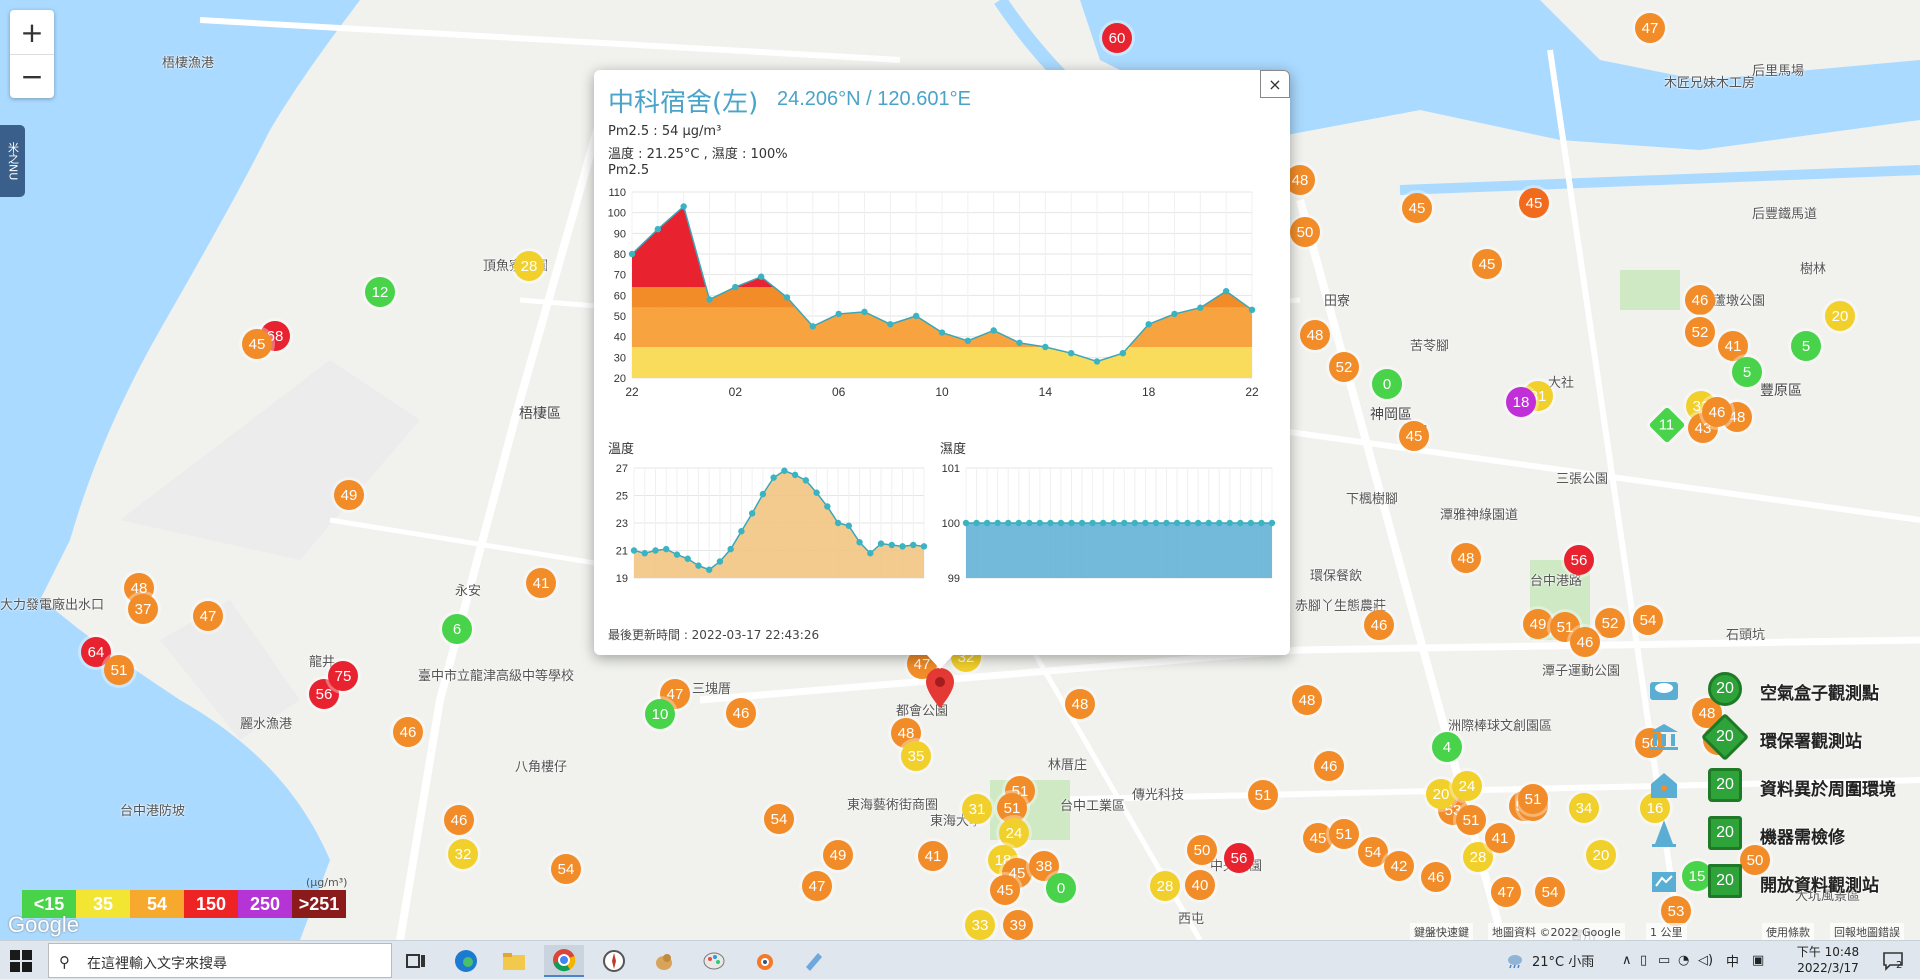 Image resolution: width=1920 pixels, height=980 pixels. Describe the element at coordinates (1788, 931) in the screenshot. I see `terms-link: 使用條款` at that location.